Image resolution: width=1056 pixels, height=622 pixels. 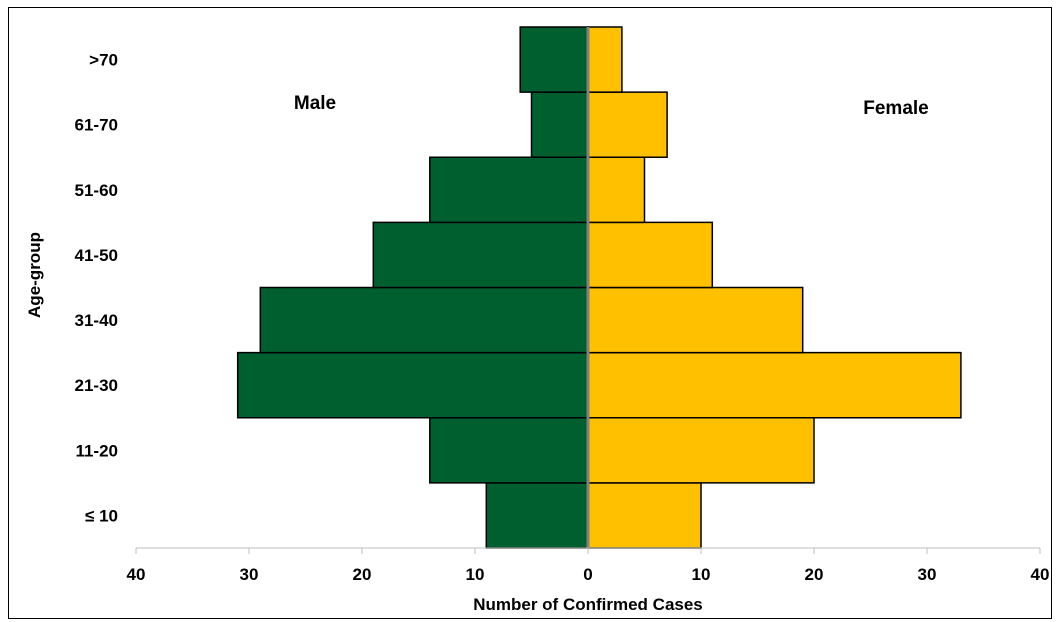 What do you see at coordinates (96, 450) in the screenshot?
I see `y-tick-label: 11-20` at bounding box center [96, 450].